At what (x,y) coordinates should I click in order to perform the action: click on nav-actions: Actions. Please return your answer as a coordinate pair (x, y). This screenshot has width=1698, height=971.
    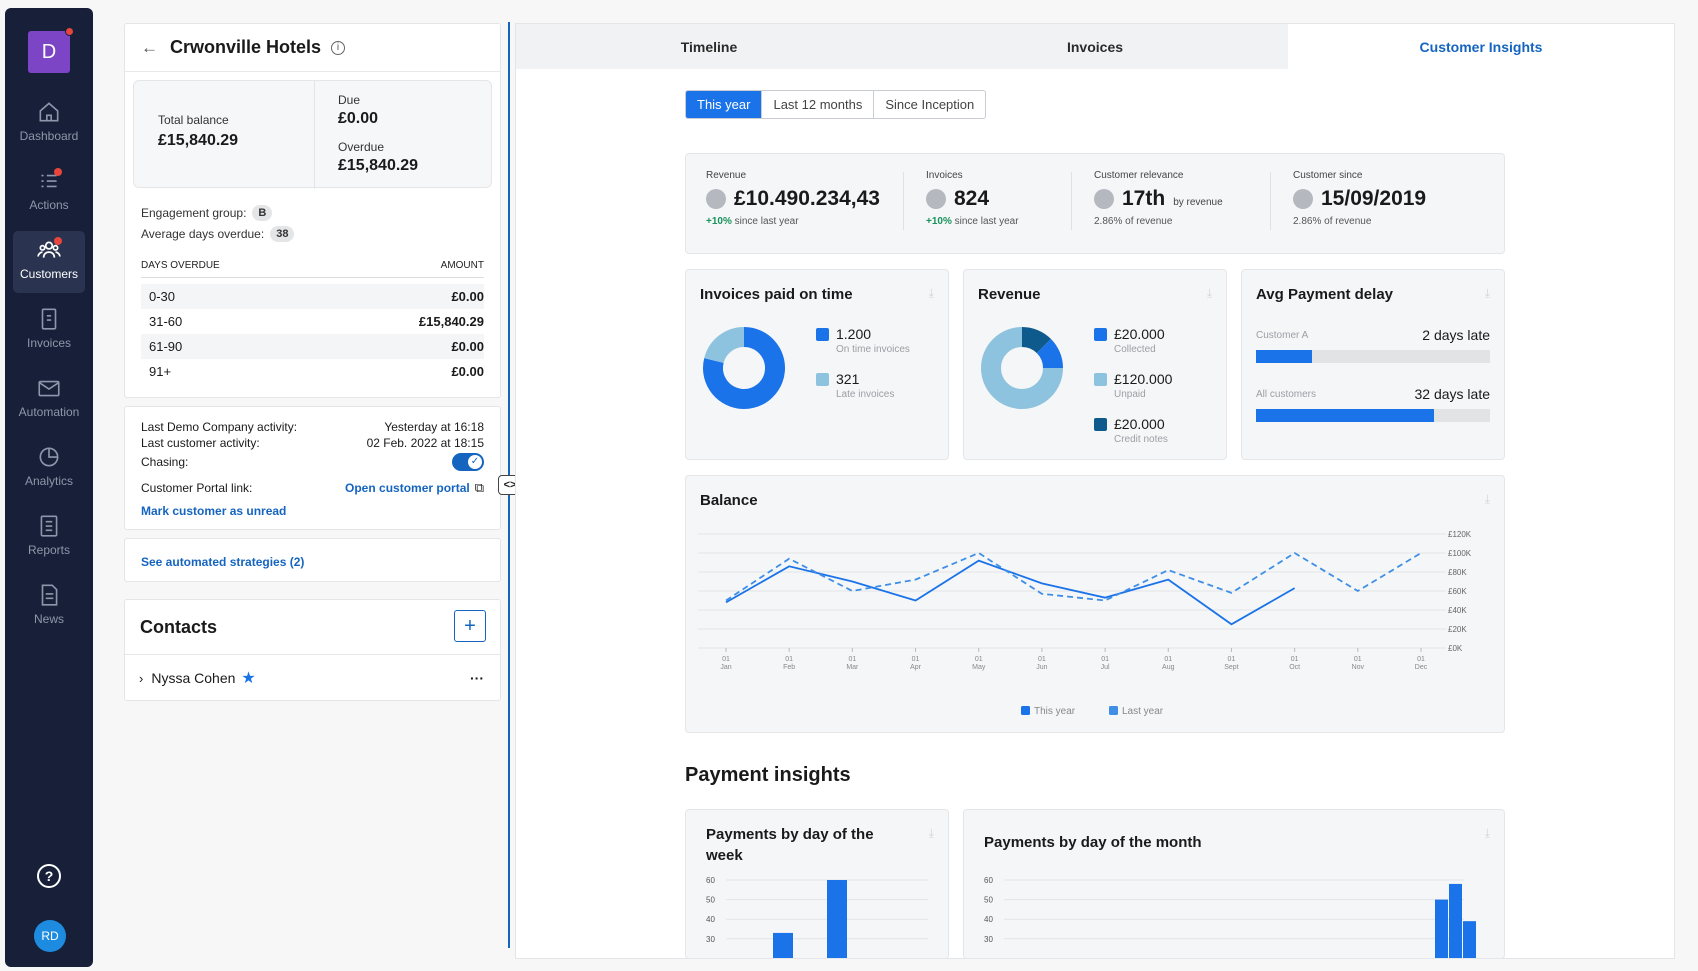
    Looking at the image, I should click on (49, 193).